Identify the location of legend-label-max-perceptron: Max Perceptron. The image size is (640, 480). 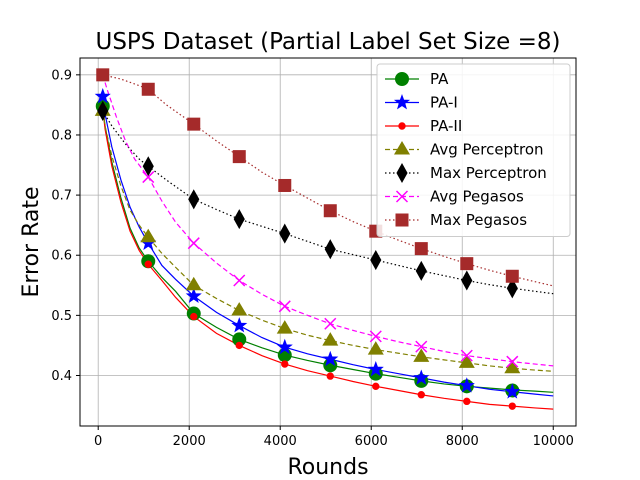
(488, 173).